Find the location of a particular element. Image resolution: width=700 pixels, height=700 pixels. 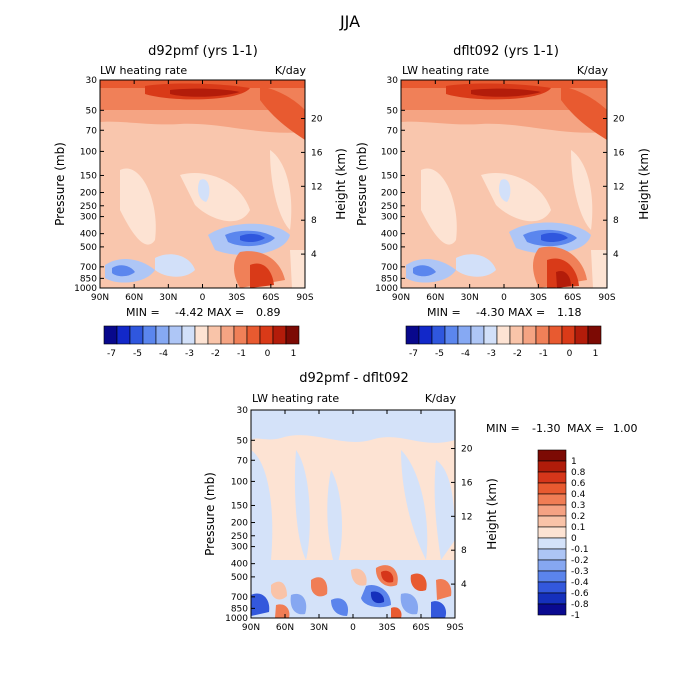

yr-tick-label: 16 is located at coordinates (317, 153).